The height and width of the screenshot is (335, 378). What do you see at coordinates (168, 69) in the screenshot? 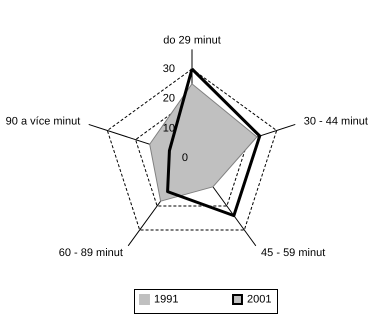
I see `y-tick-label: 30` at bounding box center [168, 69].